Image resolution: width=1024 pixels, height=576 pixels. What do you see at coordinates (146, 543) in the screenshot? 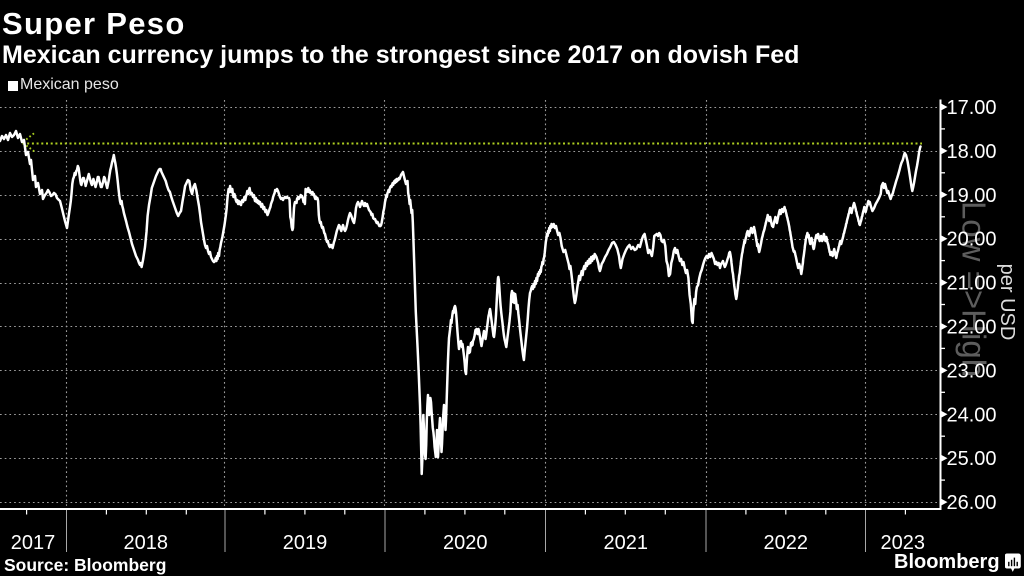
I see `svg-text: 2018` at bounding box center [146, 543].